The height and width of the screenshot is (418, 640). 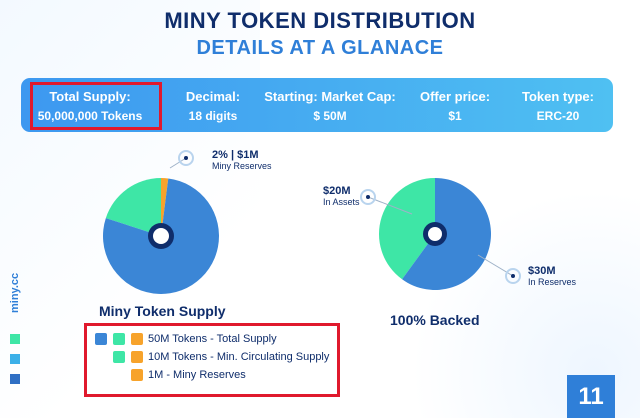 What do you see at coordinates (330, 116) in the screenshot?
I see `stat-value: $ 50M` at bounding box center [330, 116].